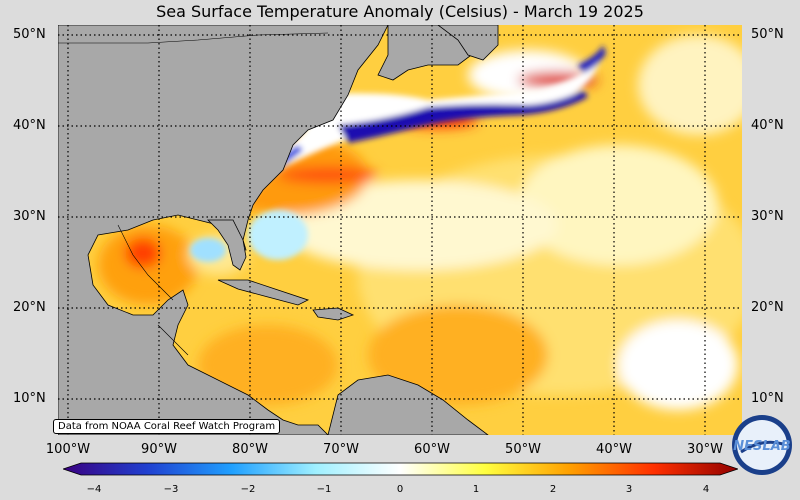 Image resolution: width=800 pixels, height=500 pixels. What do you see at coordinates (324, 489) in the screenshot?
I see `colorbar-tick-label: −1` at bounding box center [324, 489].